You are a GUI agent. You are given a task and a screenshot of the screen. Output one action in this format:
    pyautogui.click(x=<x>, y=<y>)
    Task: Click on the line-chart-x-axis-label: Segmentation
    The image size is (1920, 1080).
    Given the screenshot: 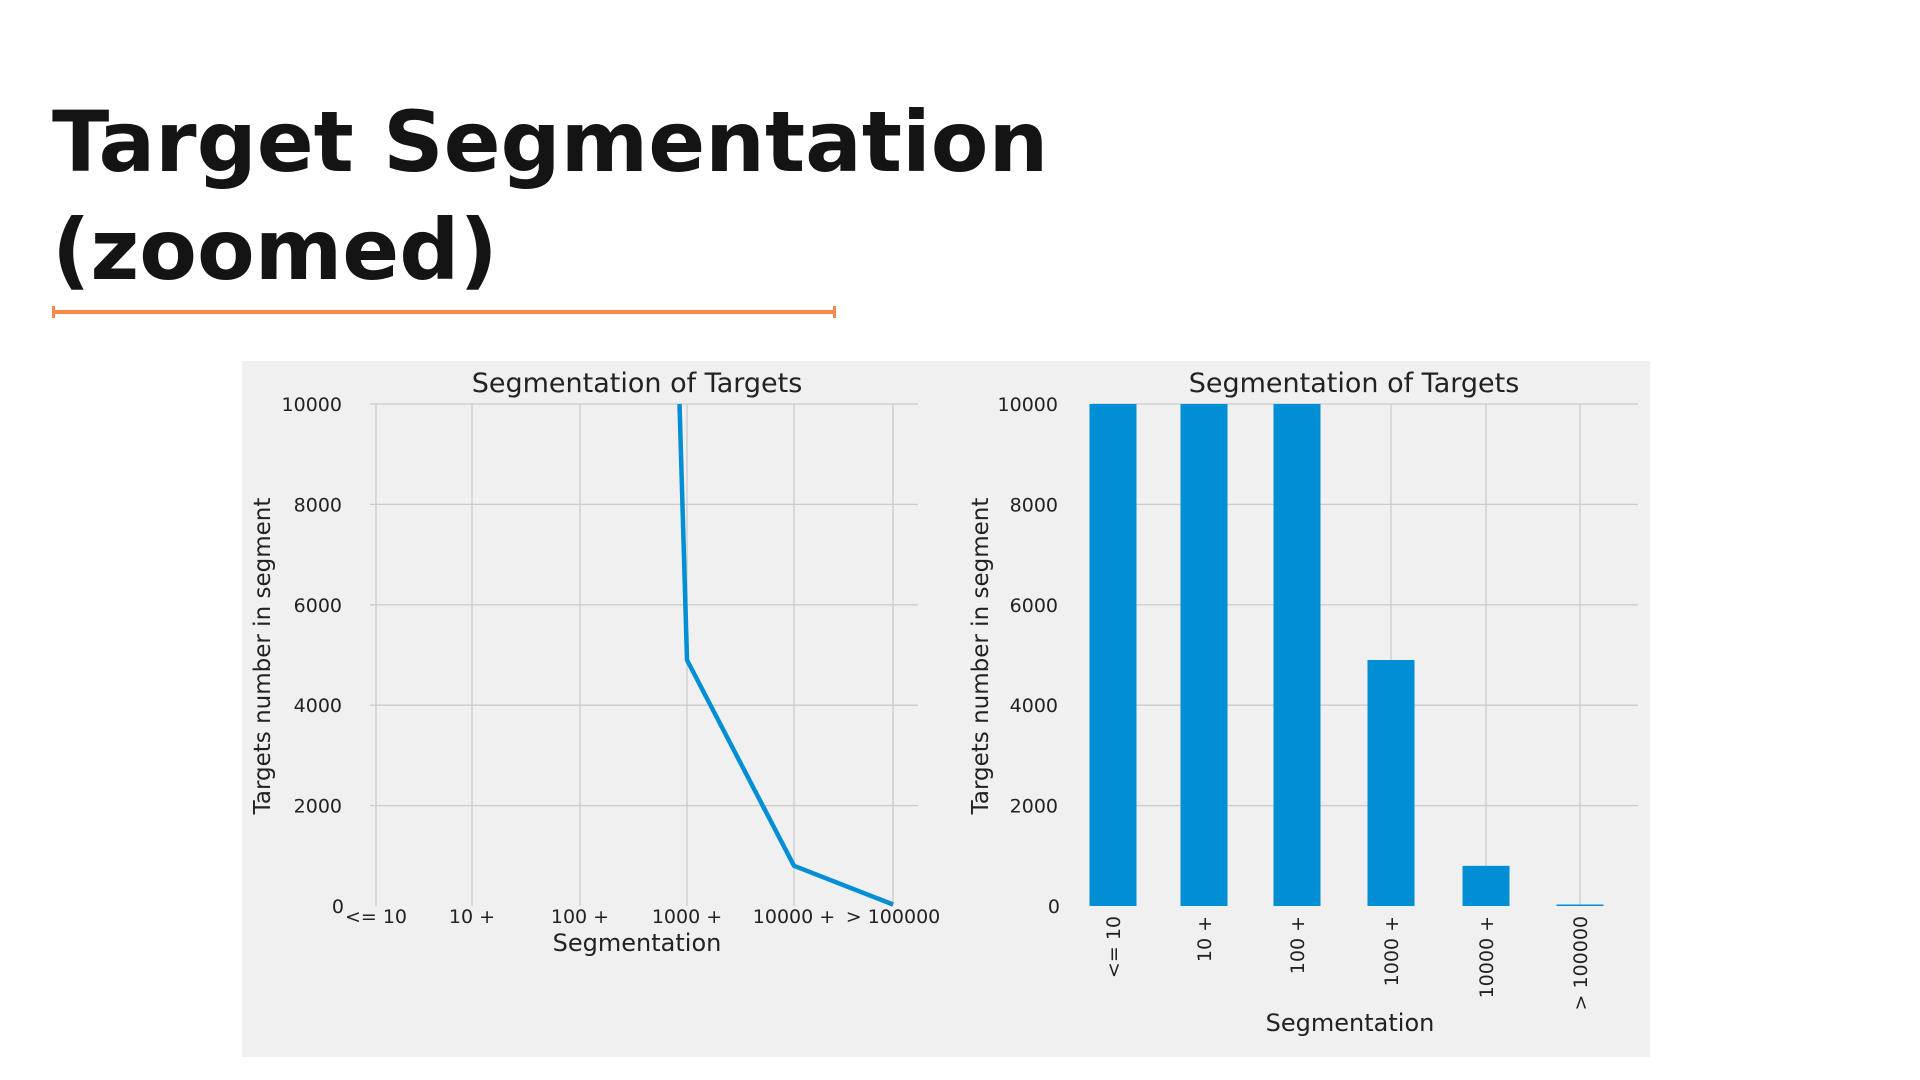 What is the action you would take?
    pyautogui.click(x=637, y=943)
    